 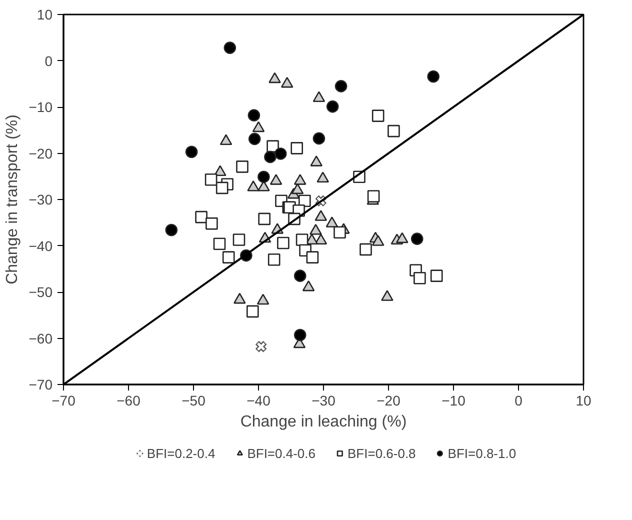 What do you see at coordinates (388, 400) in the screenshot?
I see `x-tick-label: −20` at bounding box center [388, 400].